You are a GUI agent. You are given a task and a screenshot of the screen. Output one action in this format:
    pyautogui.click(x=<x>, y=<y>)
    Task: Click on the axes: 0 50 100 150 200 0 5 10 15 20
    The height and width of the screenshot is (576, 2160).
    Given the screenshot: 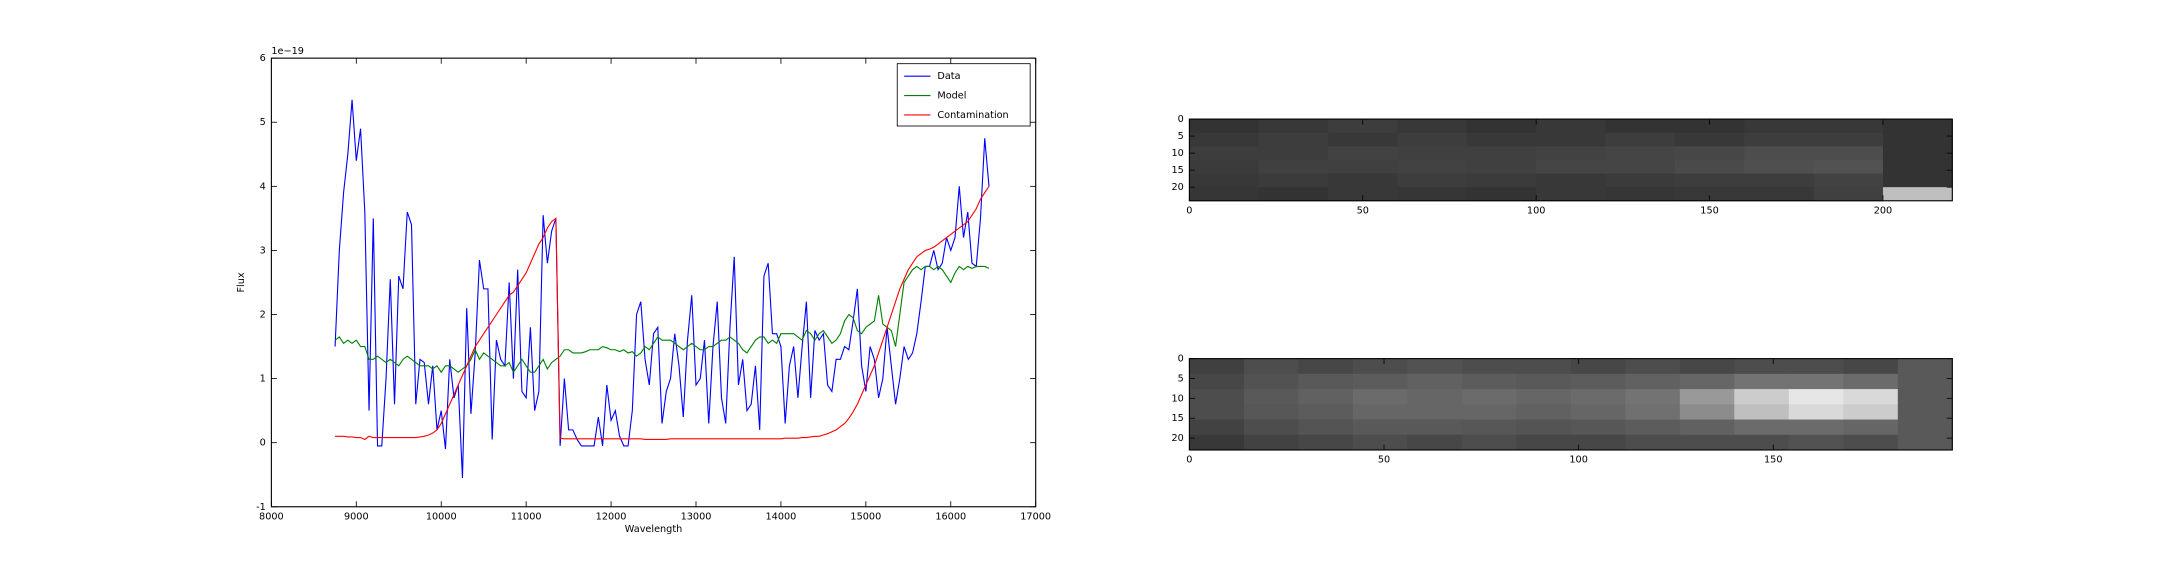 What is the action you would take?
    pyautogui.click(x=1562, y=165)
    